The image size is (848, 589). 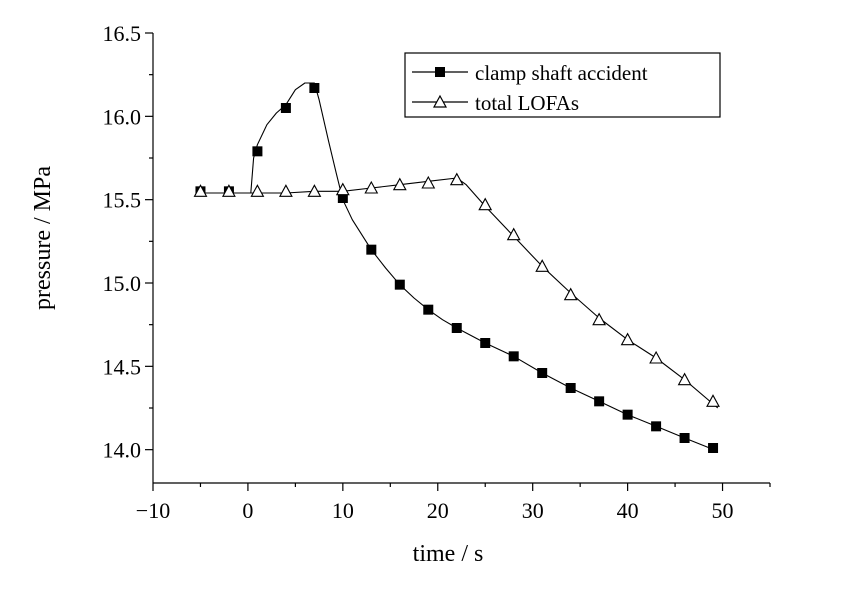 I want to click on legend-marker-open-triangle, so click(x=440, y=101).